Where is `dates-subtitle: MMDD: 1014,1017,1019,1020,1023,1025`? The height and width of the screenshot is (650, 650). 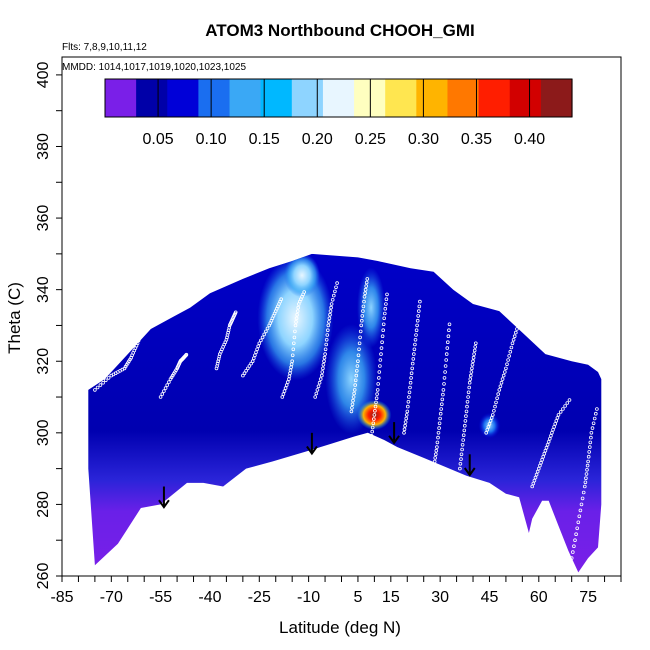 dates-subtitle: MMDD: 1014,1017,1019,1020,1023,1025 is located at coordinates (154, 67).